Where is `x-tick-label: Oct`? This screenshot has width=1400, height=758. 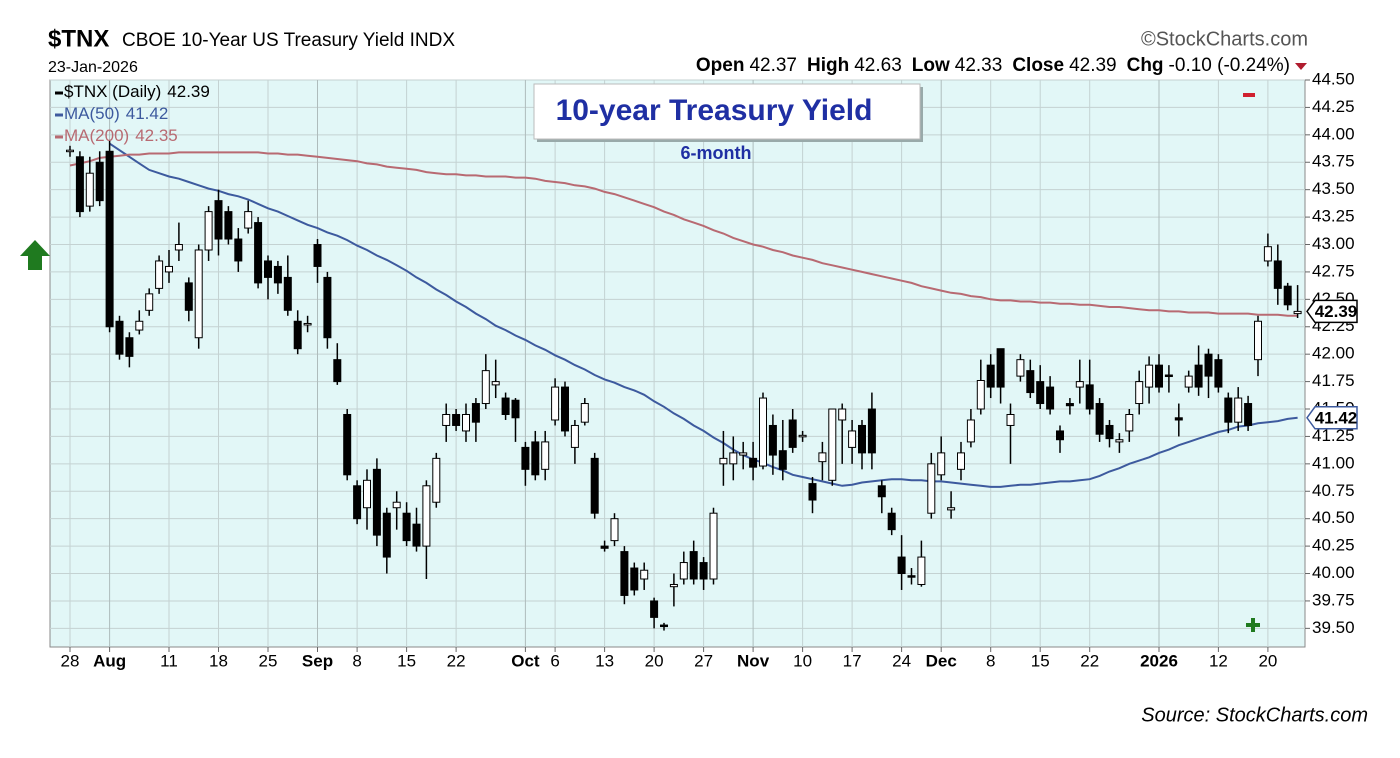 x-tick-label: Oct is located at coordinates (525, 660).